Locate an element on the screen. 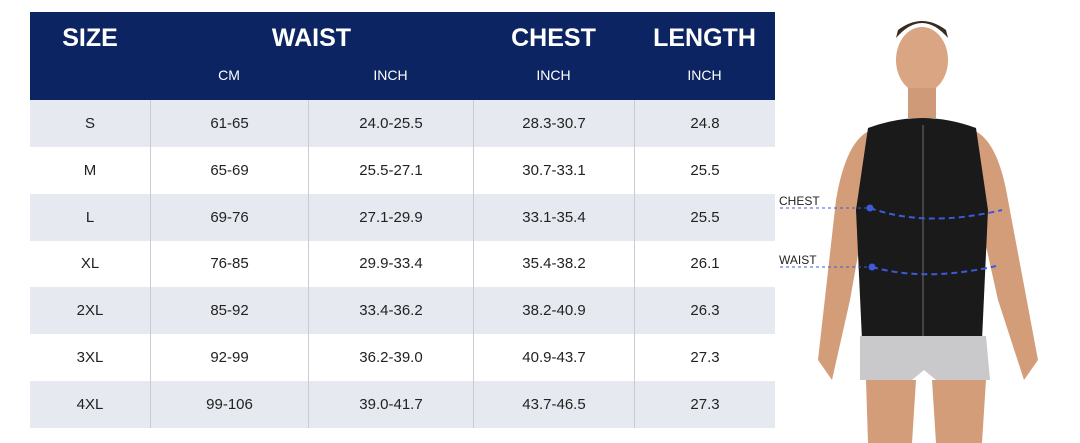 Image resolution: width=1080 pixels, height=443 pixels. head is located at coordinates (922, 60).